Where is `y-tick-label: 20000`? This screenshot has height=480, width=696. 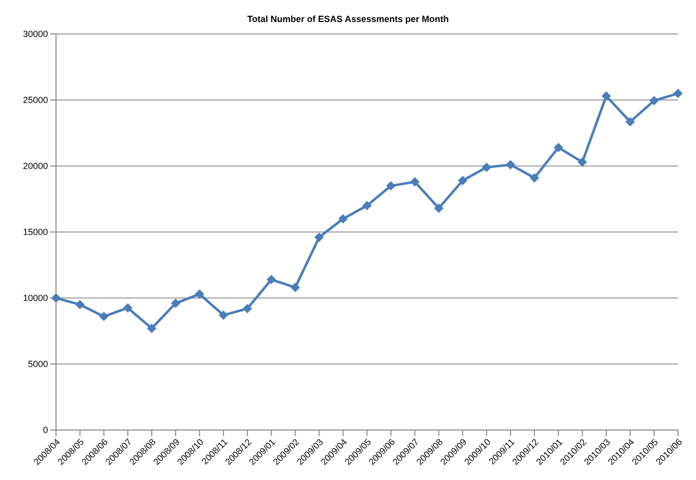
y-tick-label: 20000 is located at coordinates (35, 166).